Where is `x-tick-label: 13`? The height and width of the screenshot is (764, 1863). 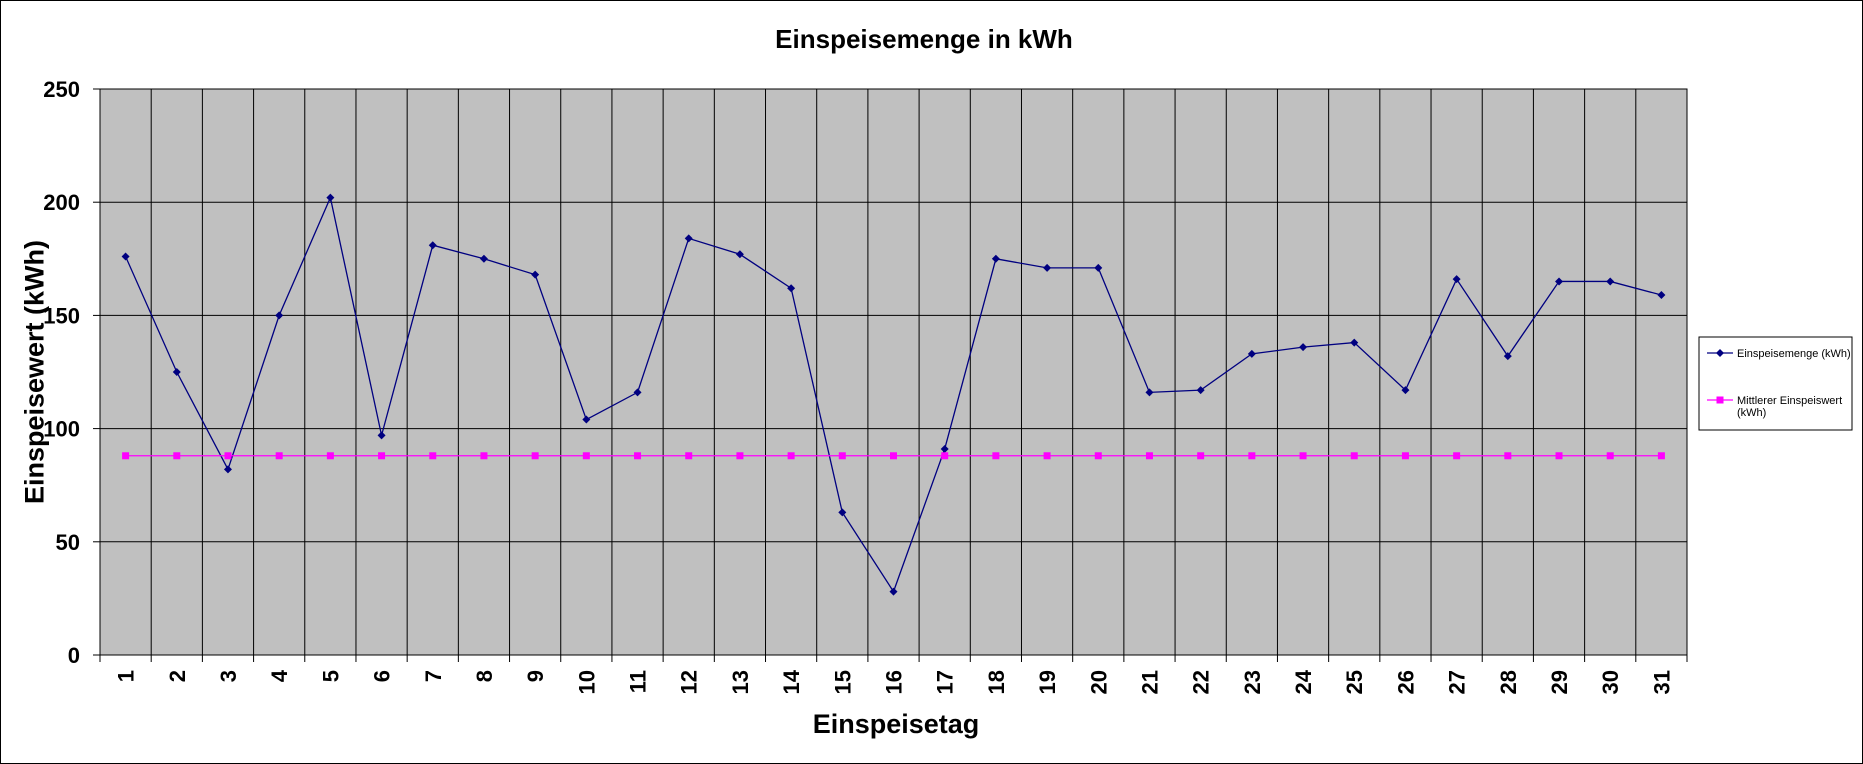
x-tick-label: 13 is located at coordinates (740, 682).